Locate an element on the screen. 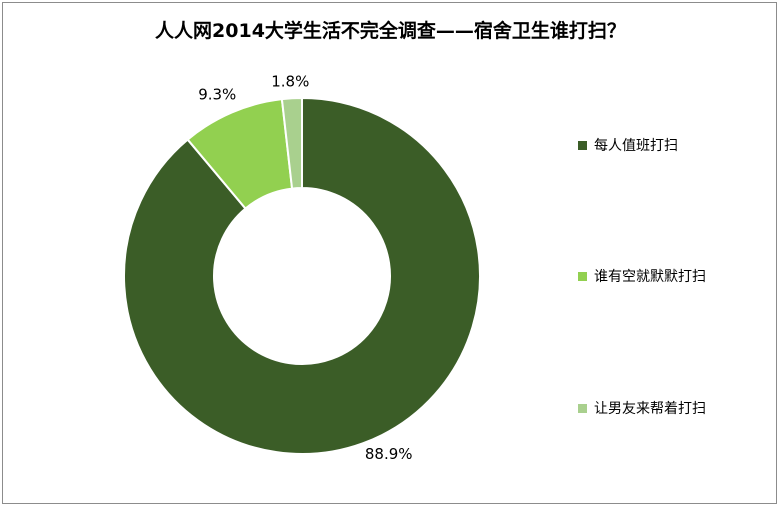 The width and height of the screenshot is (781, 508). data-label-3: 1.8% is located at coordinates (290, 81).